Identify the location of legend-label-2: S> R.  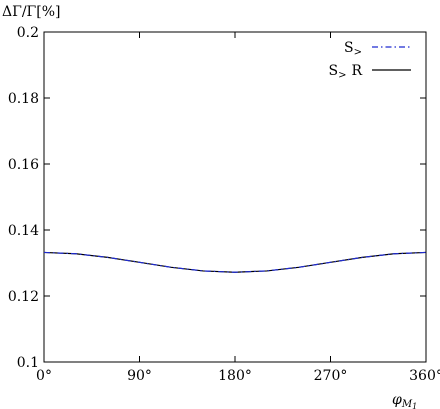
(345, 72).